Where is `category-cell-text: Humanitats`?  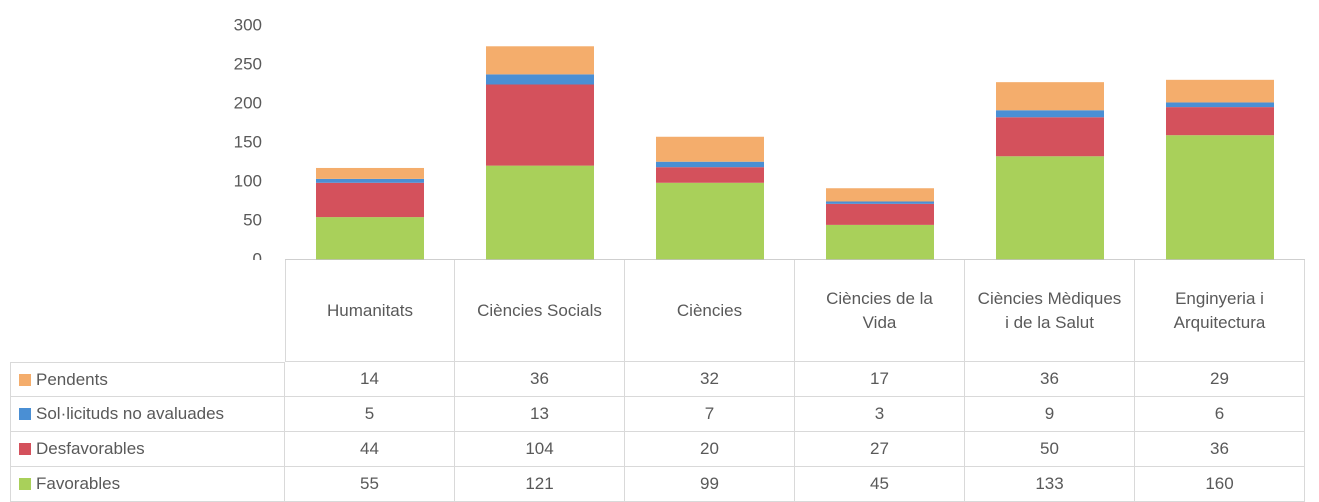
category-cell-text: Humanitats is located at coordinates (370, 310).